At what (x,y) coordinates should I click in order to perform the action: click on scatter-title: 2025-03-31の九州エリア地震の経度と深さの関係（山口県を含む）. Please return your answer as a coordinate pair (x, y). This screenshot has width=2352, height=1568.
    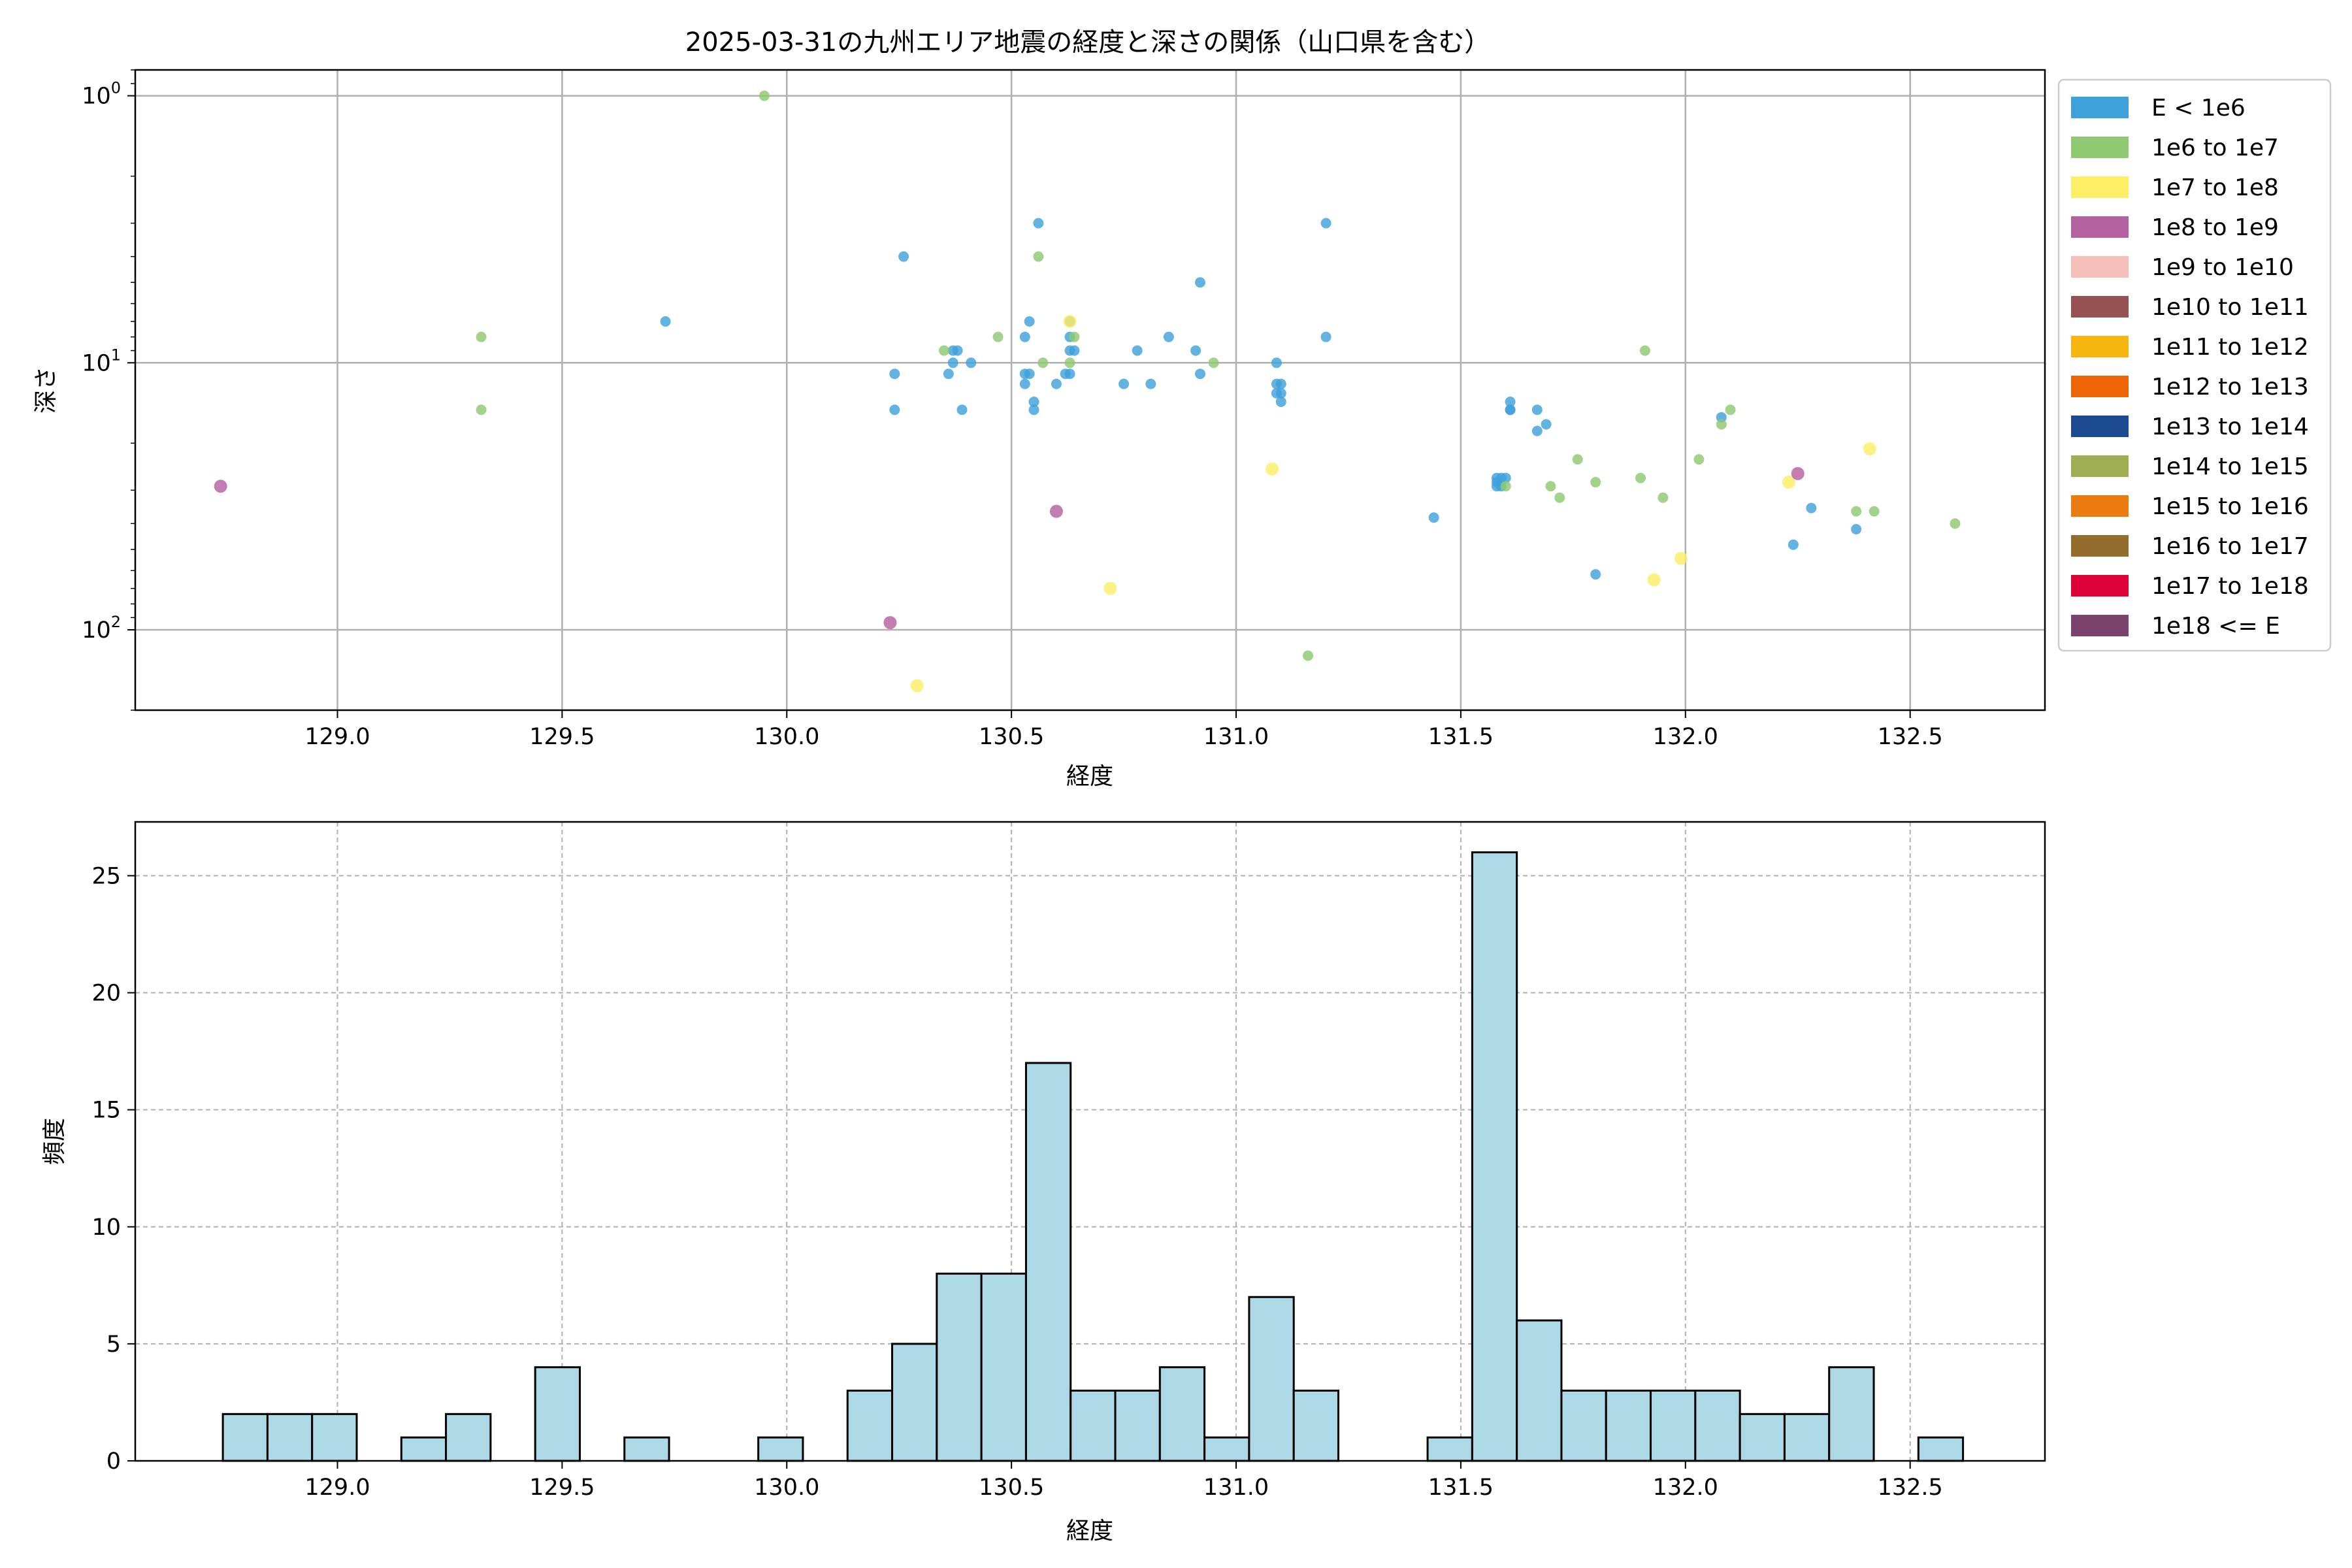
    Looking at the image, I should click on (1087, 42).